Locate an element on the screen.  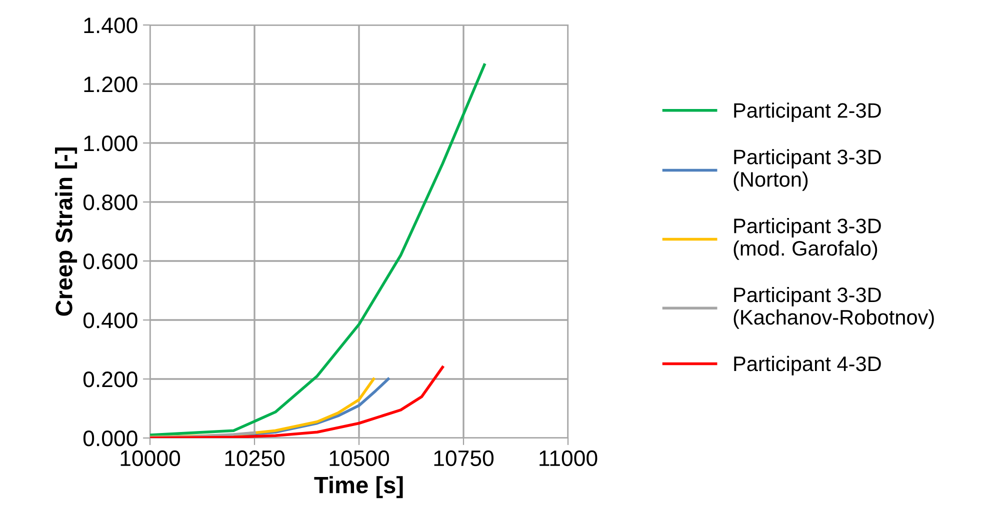
y-tick-label: 0.200 is located at coordinates (110, 380).